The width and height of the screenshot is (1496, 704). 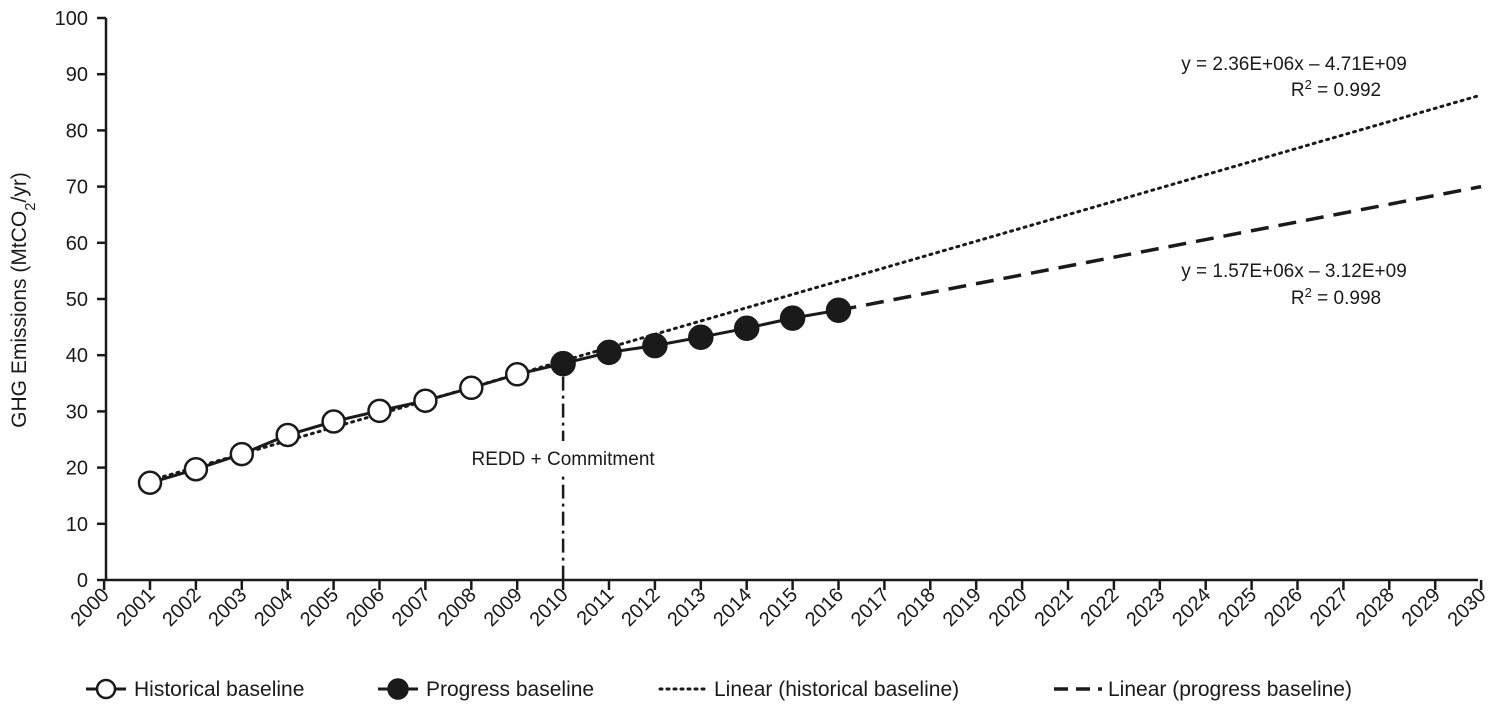 What do you see at coordinates (1421, 607) in the screenshot?
I see `x-tick-label: 2029` at bounding box center [1421, 607].